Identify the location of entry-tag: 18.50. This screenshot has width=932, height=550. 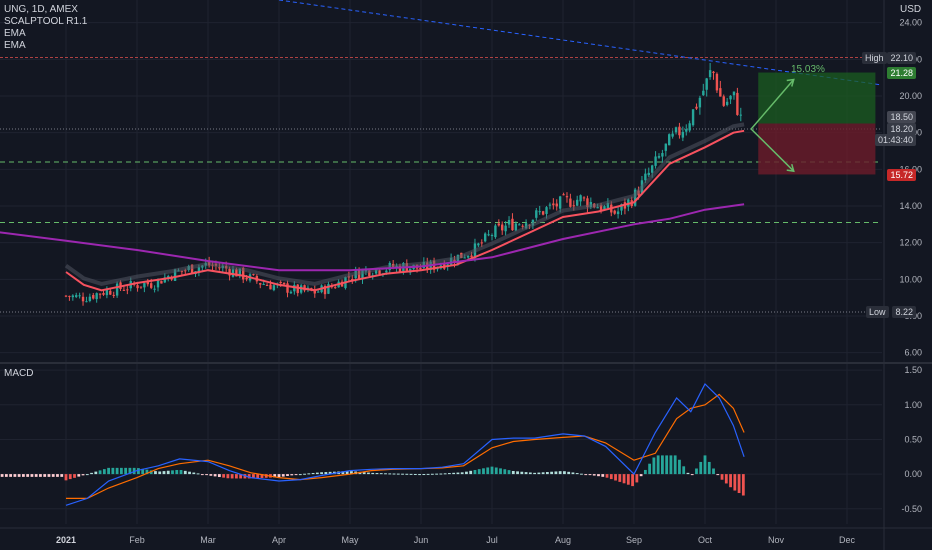
(901, 117).